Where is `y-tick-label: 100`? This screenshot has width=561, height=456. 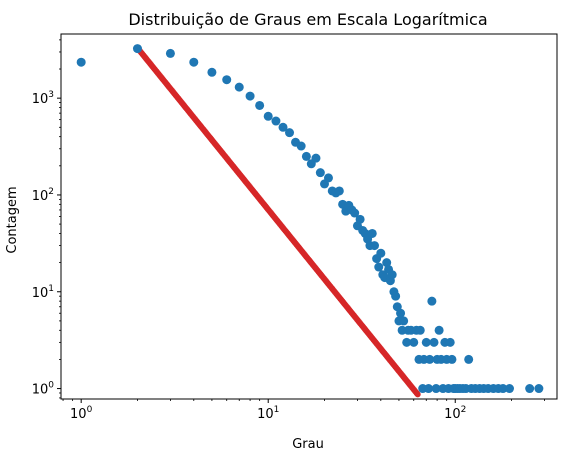 y-tick-label: 100 is located at coordinates (43, 389).